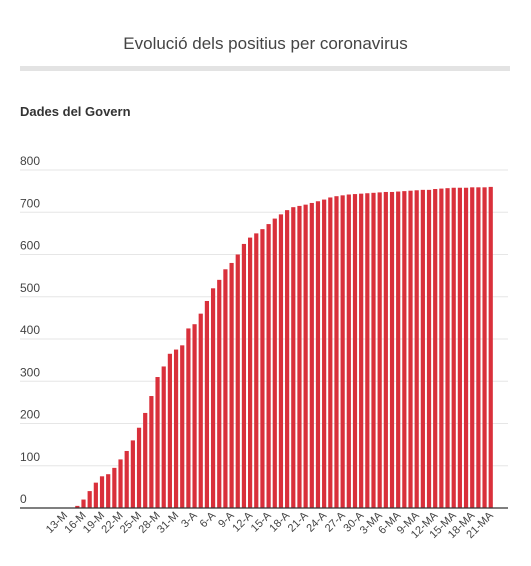 This screenshot has width=531, height=566. Describe the element at coordinates (30, 457) in the screenshot. I see `y-tick-label: 100` at that location.